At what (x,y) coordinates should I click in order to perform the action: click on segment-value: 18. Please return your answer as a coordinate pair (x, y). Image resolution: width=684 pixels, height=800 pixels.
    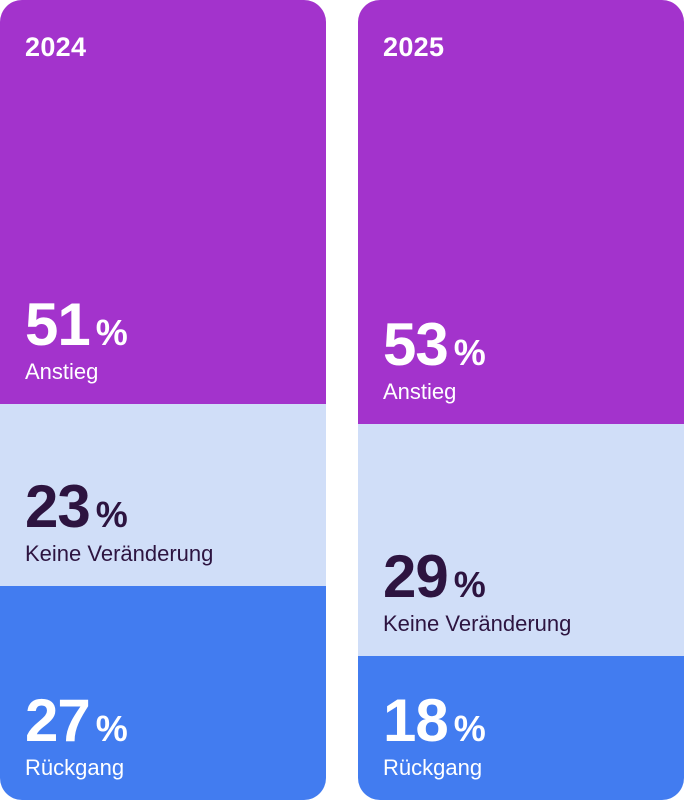
    Looking at the image, I should click on (416, 720).